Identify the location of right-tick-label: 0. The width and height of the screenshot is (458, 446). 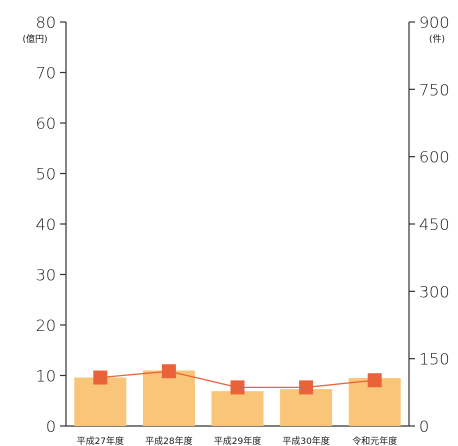
(424, 426).